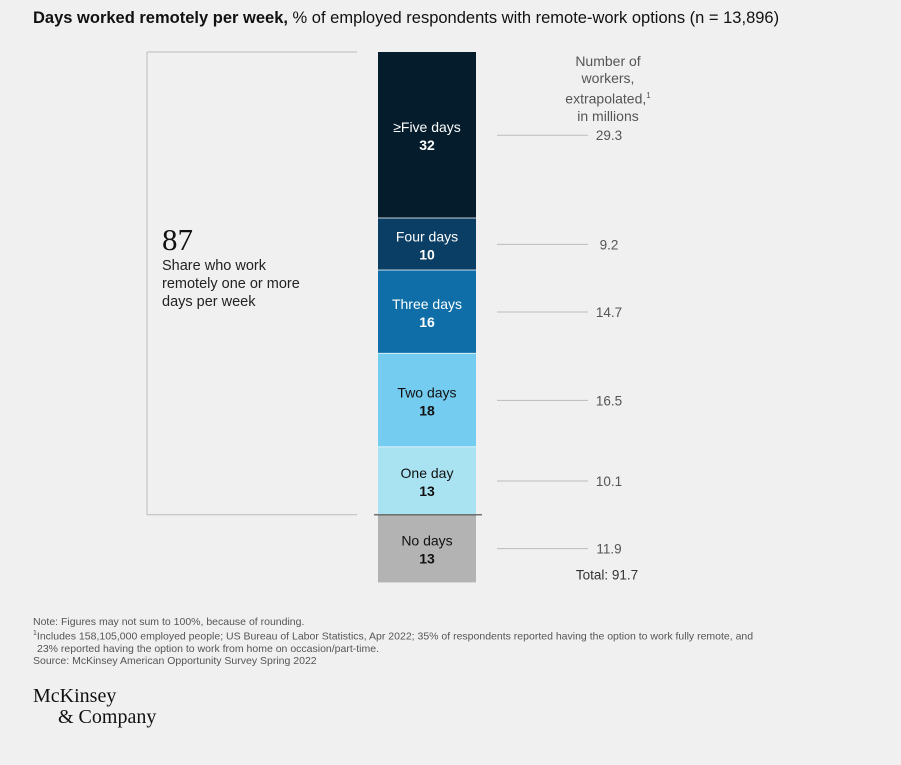 Image resolution: width=901 pixels, height=765 pixels. Describe the element at coordinates (427, 254) in the screenshot. I see `value-label: 10` at that location.